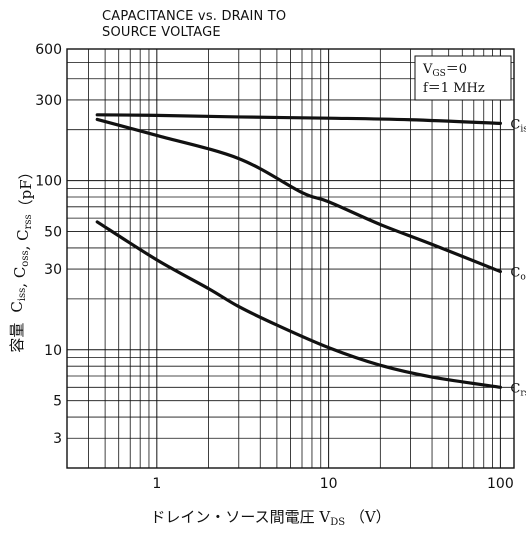 Image resolution: width=526 pixels, height=533 pixels. Describe the element at coordinates (518, 125) in the screenshot. I see `series-label-ciss: Ciss` at that location.